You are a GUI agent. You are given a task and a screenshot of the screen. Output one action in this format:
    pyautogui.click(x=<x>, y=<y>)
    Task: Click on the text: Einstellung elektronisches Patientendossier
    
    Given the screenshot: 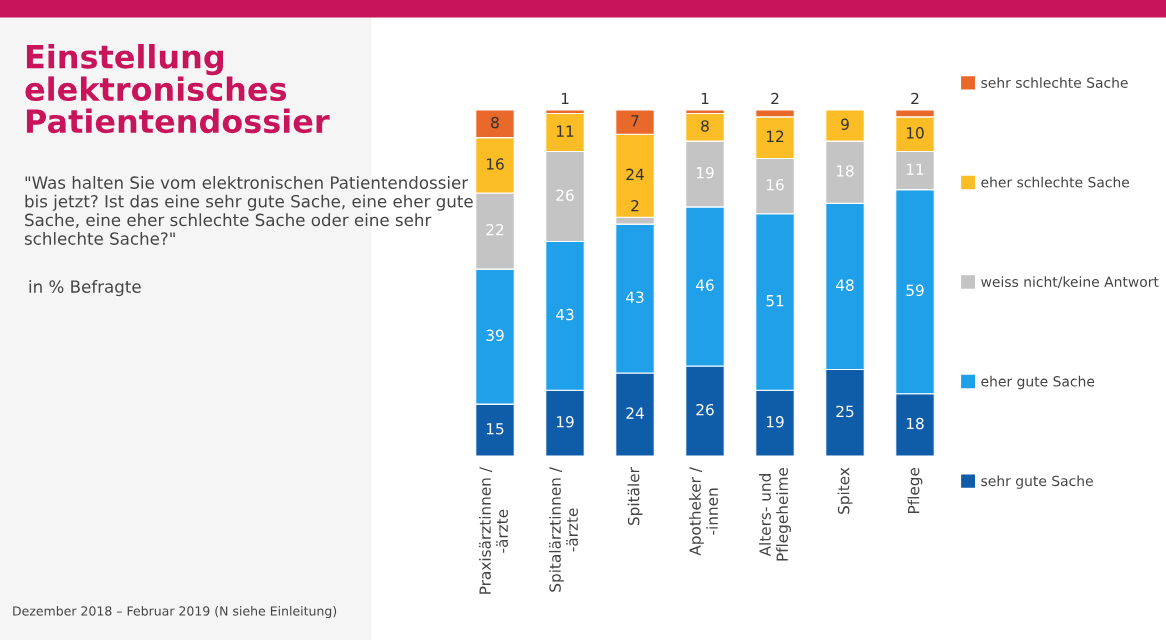 What is the action you would take?
    pyautogui.click(x=177, y=89)
    